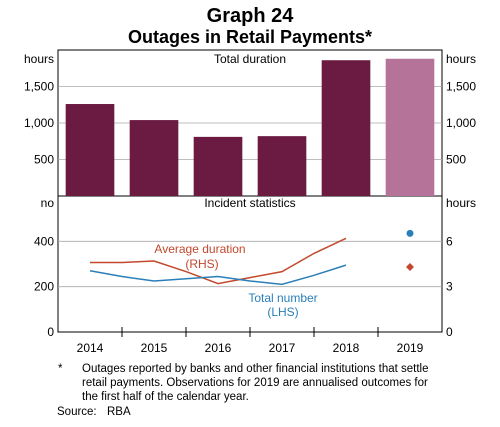  I want to click on bottom-right-unit: hours, so click(461, 203).